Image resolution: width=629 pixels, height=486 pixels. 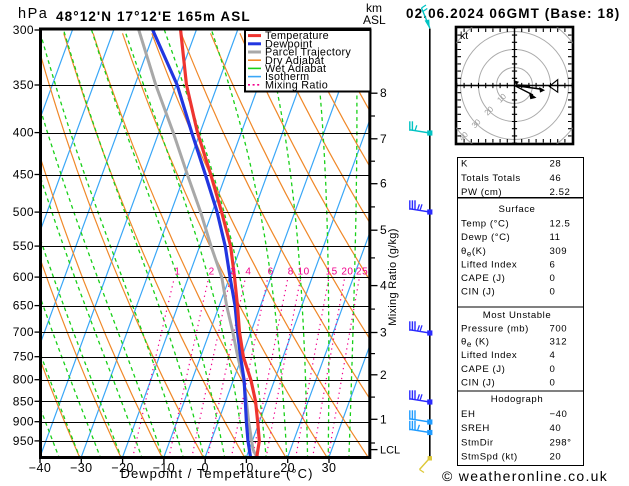 What do you see at coordinates (122, 468) in the screenshot?
I see `svg-text: −20` at bounding box center [122, 468].